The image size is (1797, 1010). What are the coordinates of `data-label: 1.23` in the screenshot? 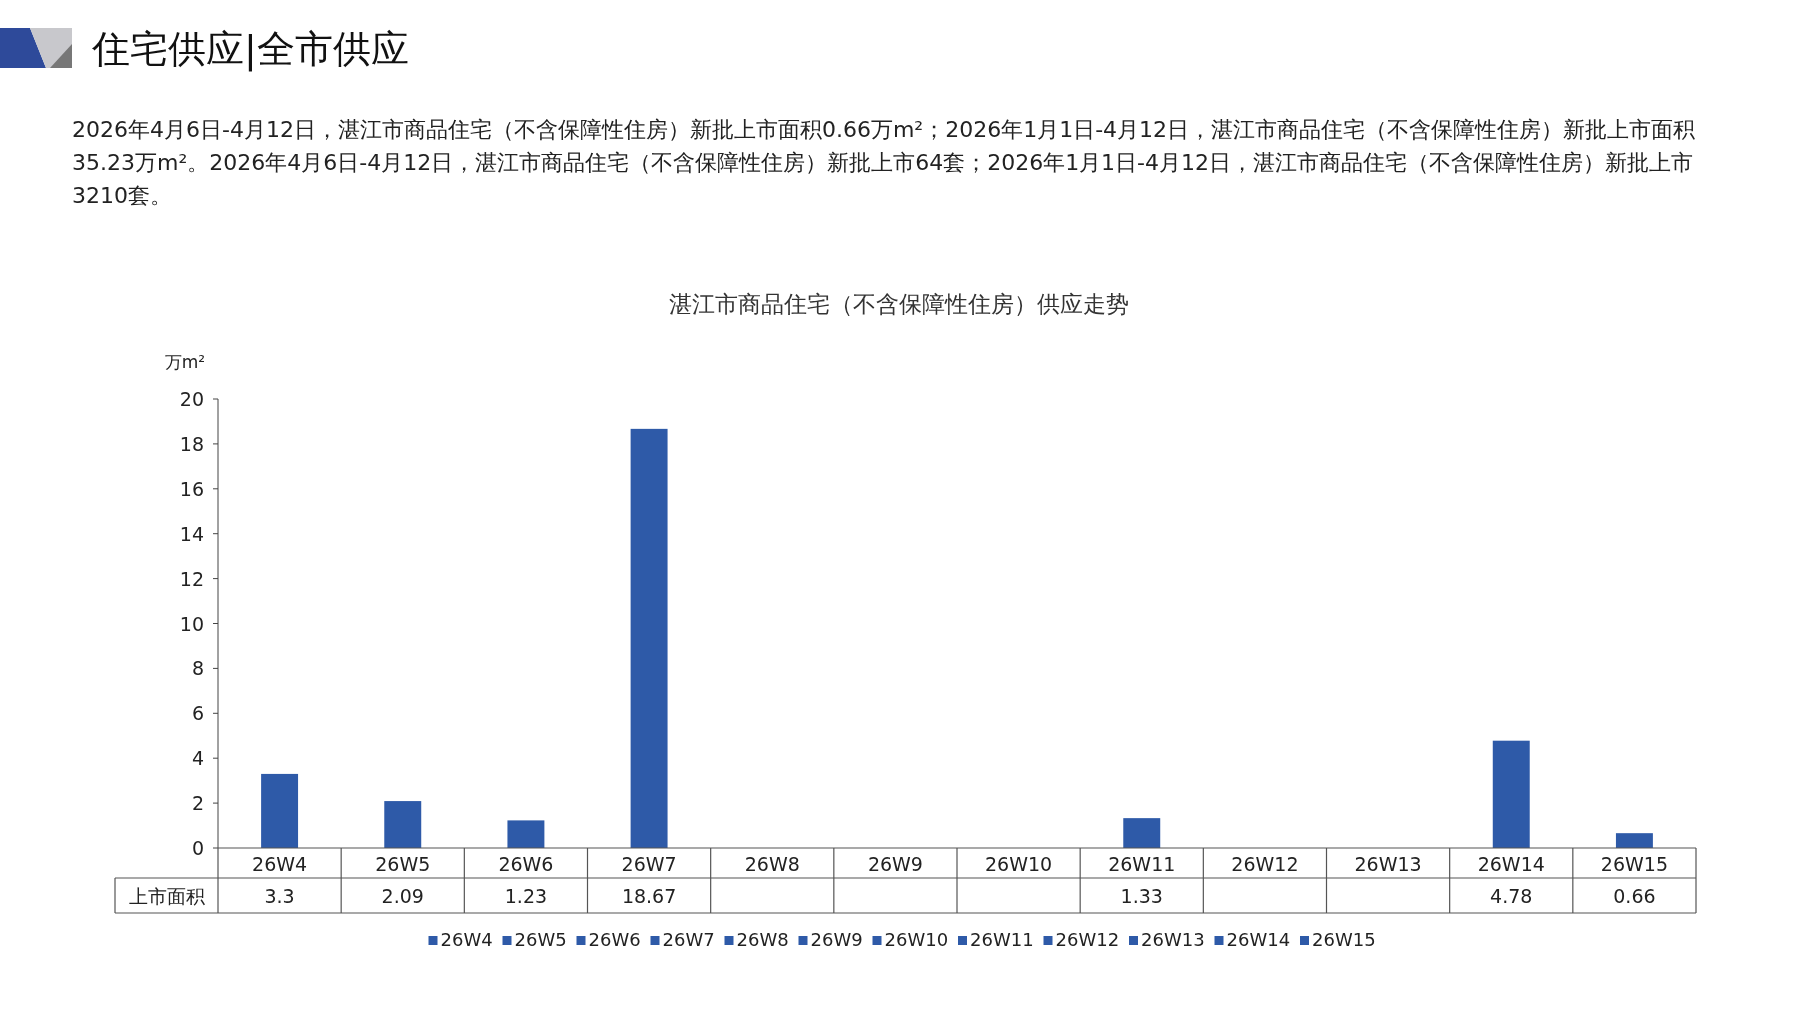 It's located at (526, 896).